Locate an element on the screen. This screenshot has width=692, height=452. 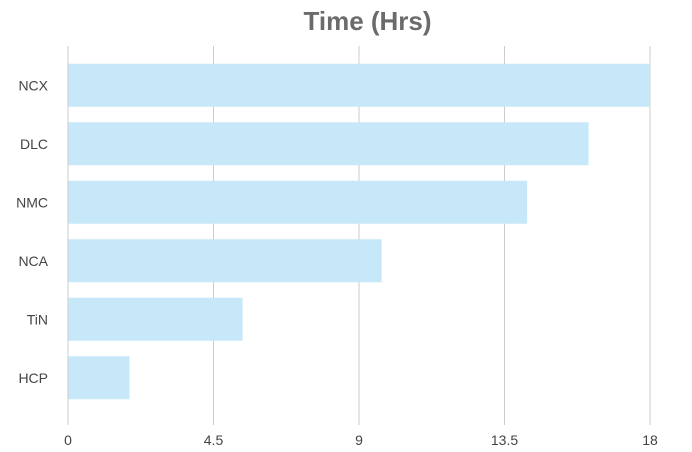
x-tick-label: 18 is located at coordinates (650, 440).